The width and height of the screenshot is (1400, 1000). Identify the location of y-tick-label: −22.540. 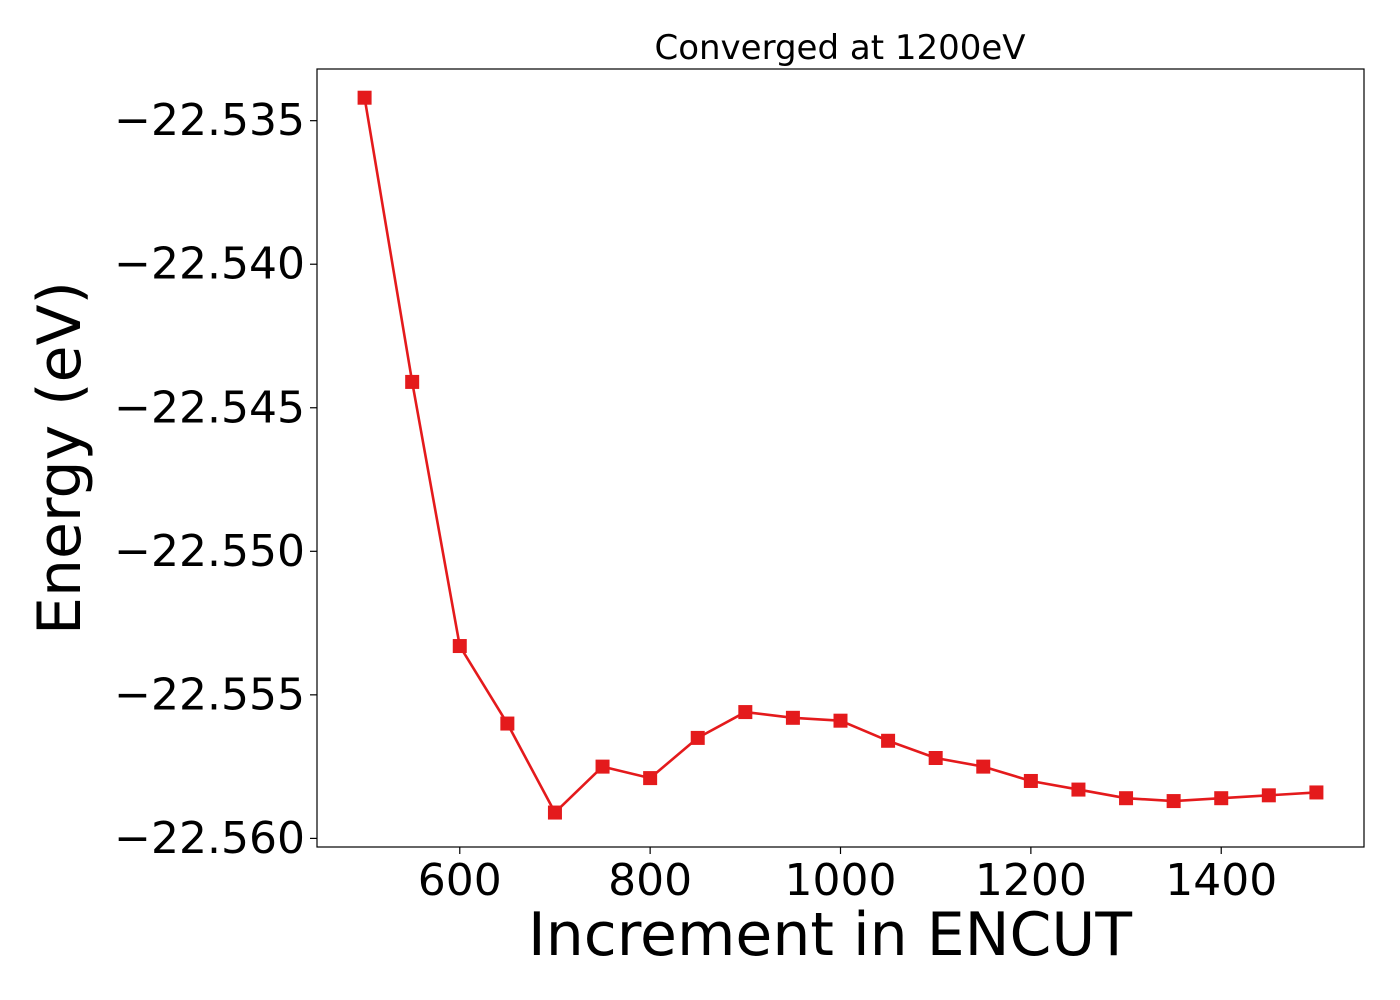
(209, 264).